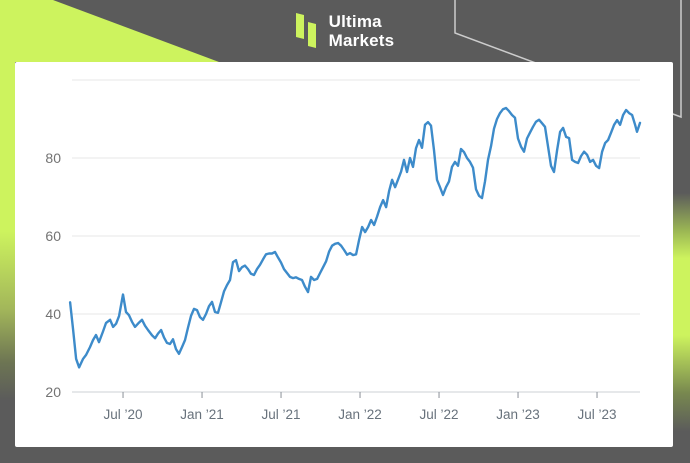  What do you see at coordinates (281, 414) in the screenshot?
I see `svg-text: Jul ’21` at bounding box center [281, 414].